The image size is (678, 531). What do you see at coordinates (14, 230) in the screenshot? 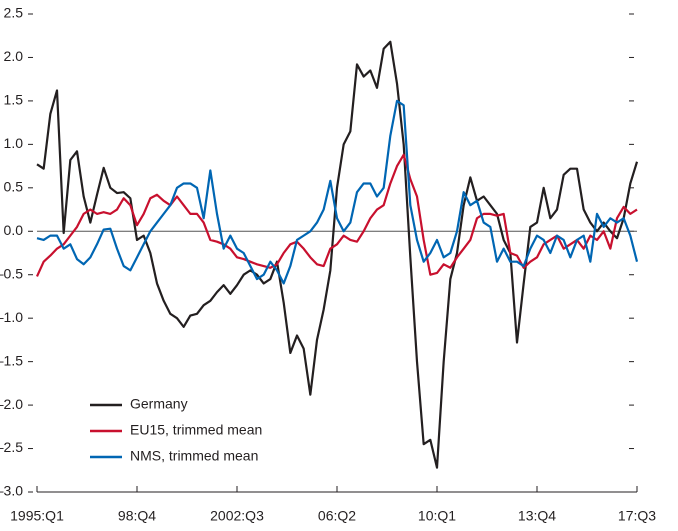
I see `y-tick-label: 0.0` at bounding box center [14, 230].